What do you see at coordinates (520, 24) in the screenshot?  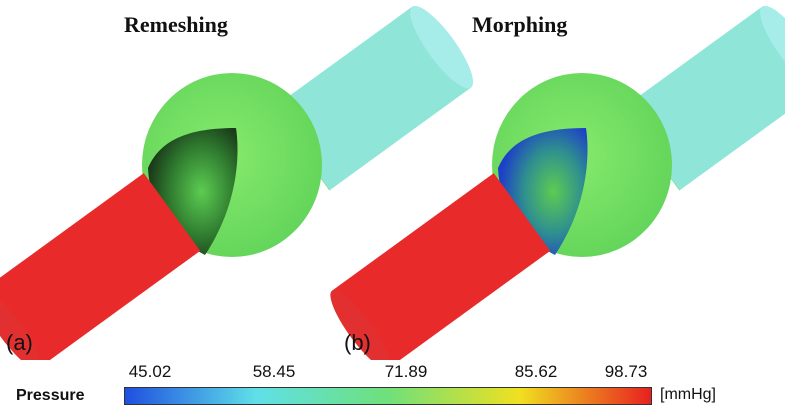 I see `panel-b-title: Morphing` at bounding box center [520, 24].